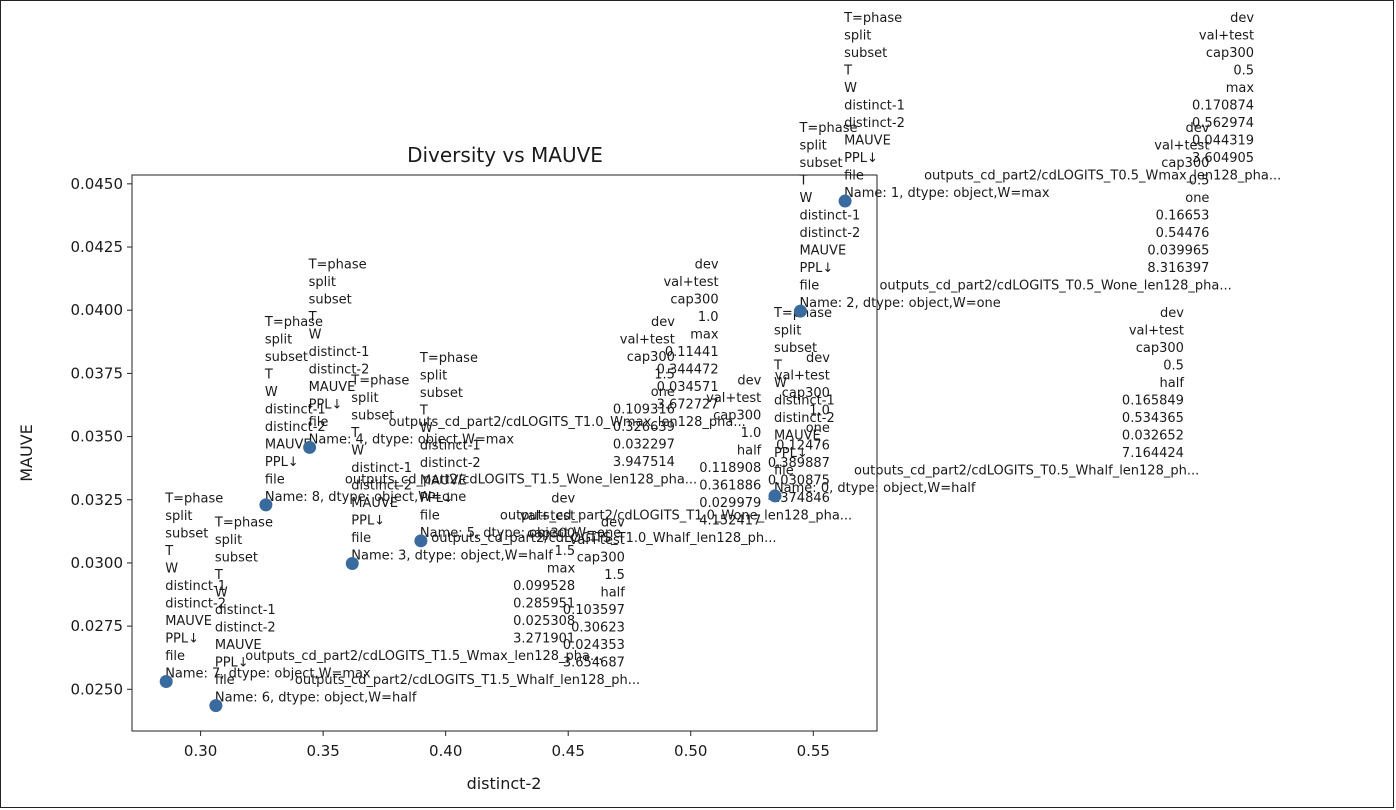 The height and width of the screenshot is (810, 1396). I want to click on annotation-row-value: 0.039965, so click(1178, 251).